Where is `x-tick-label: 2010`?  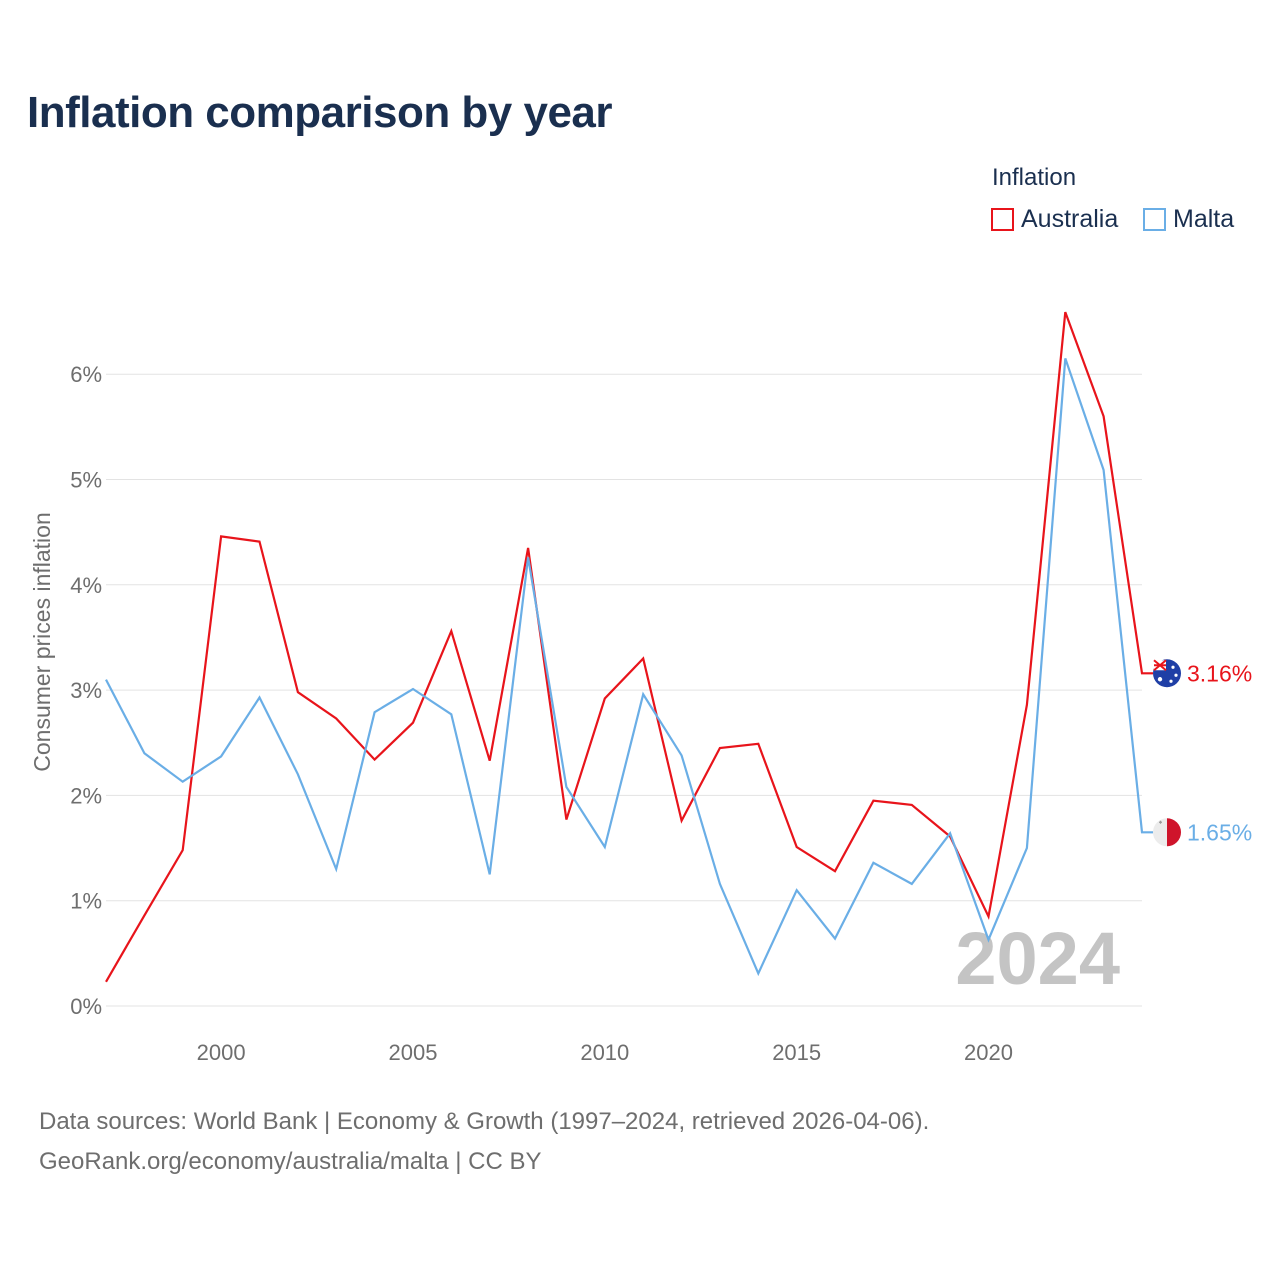 x-tick-label: 2010 is located at coordinates (604, 1052).